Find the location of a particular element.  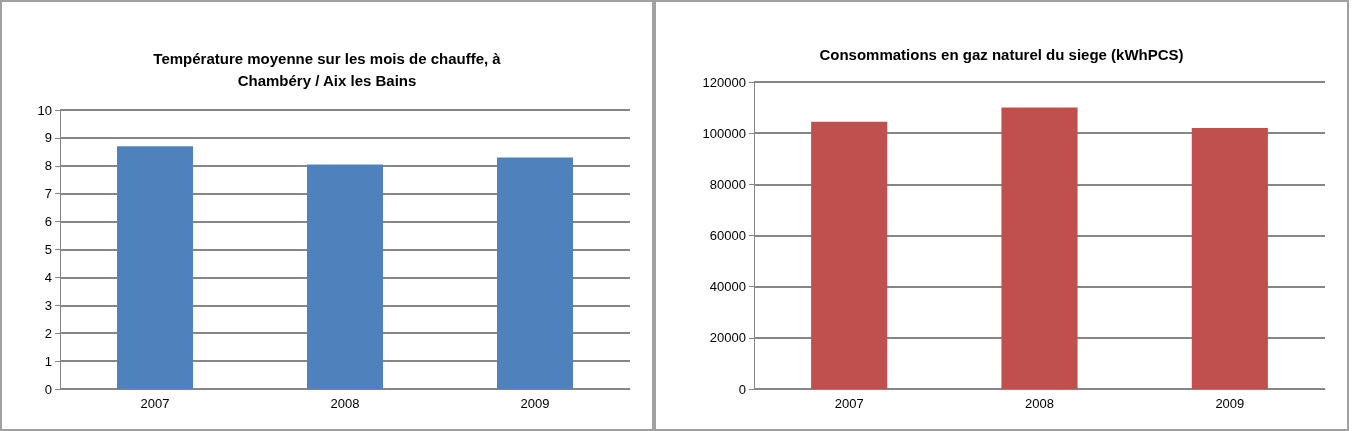

y-tick-label: 2 is located at coordinates (48, 333).